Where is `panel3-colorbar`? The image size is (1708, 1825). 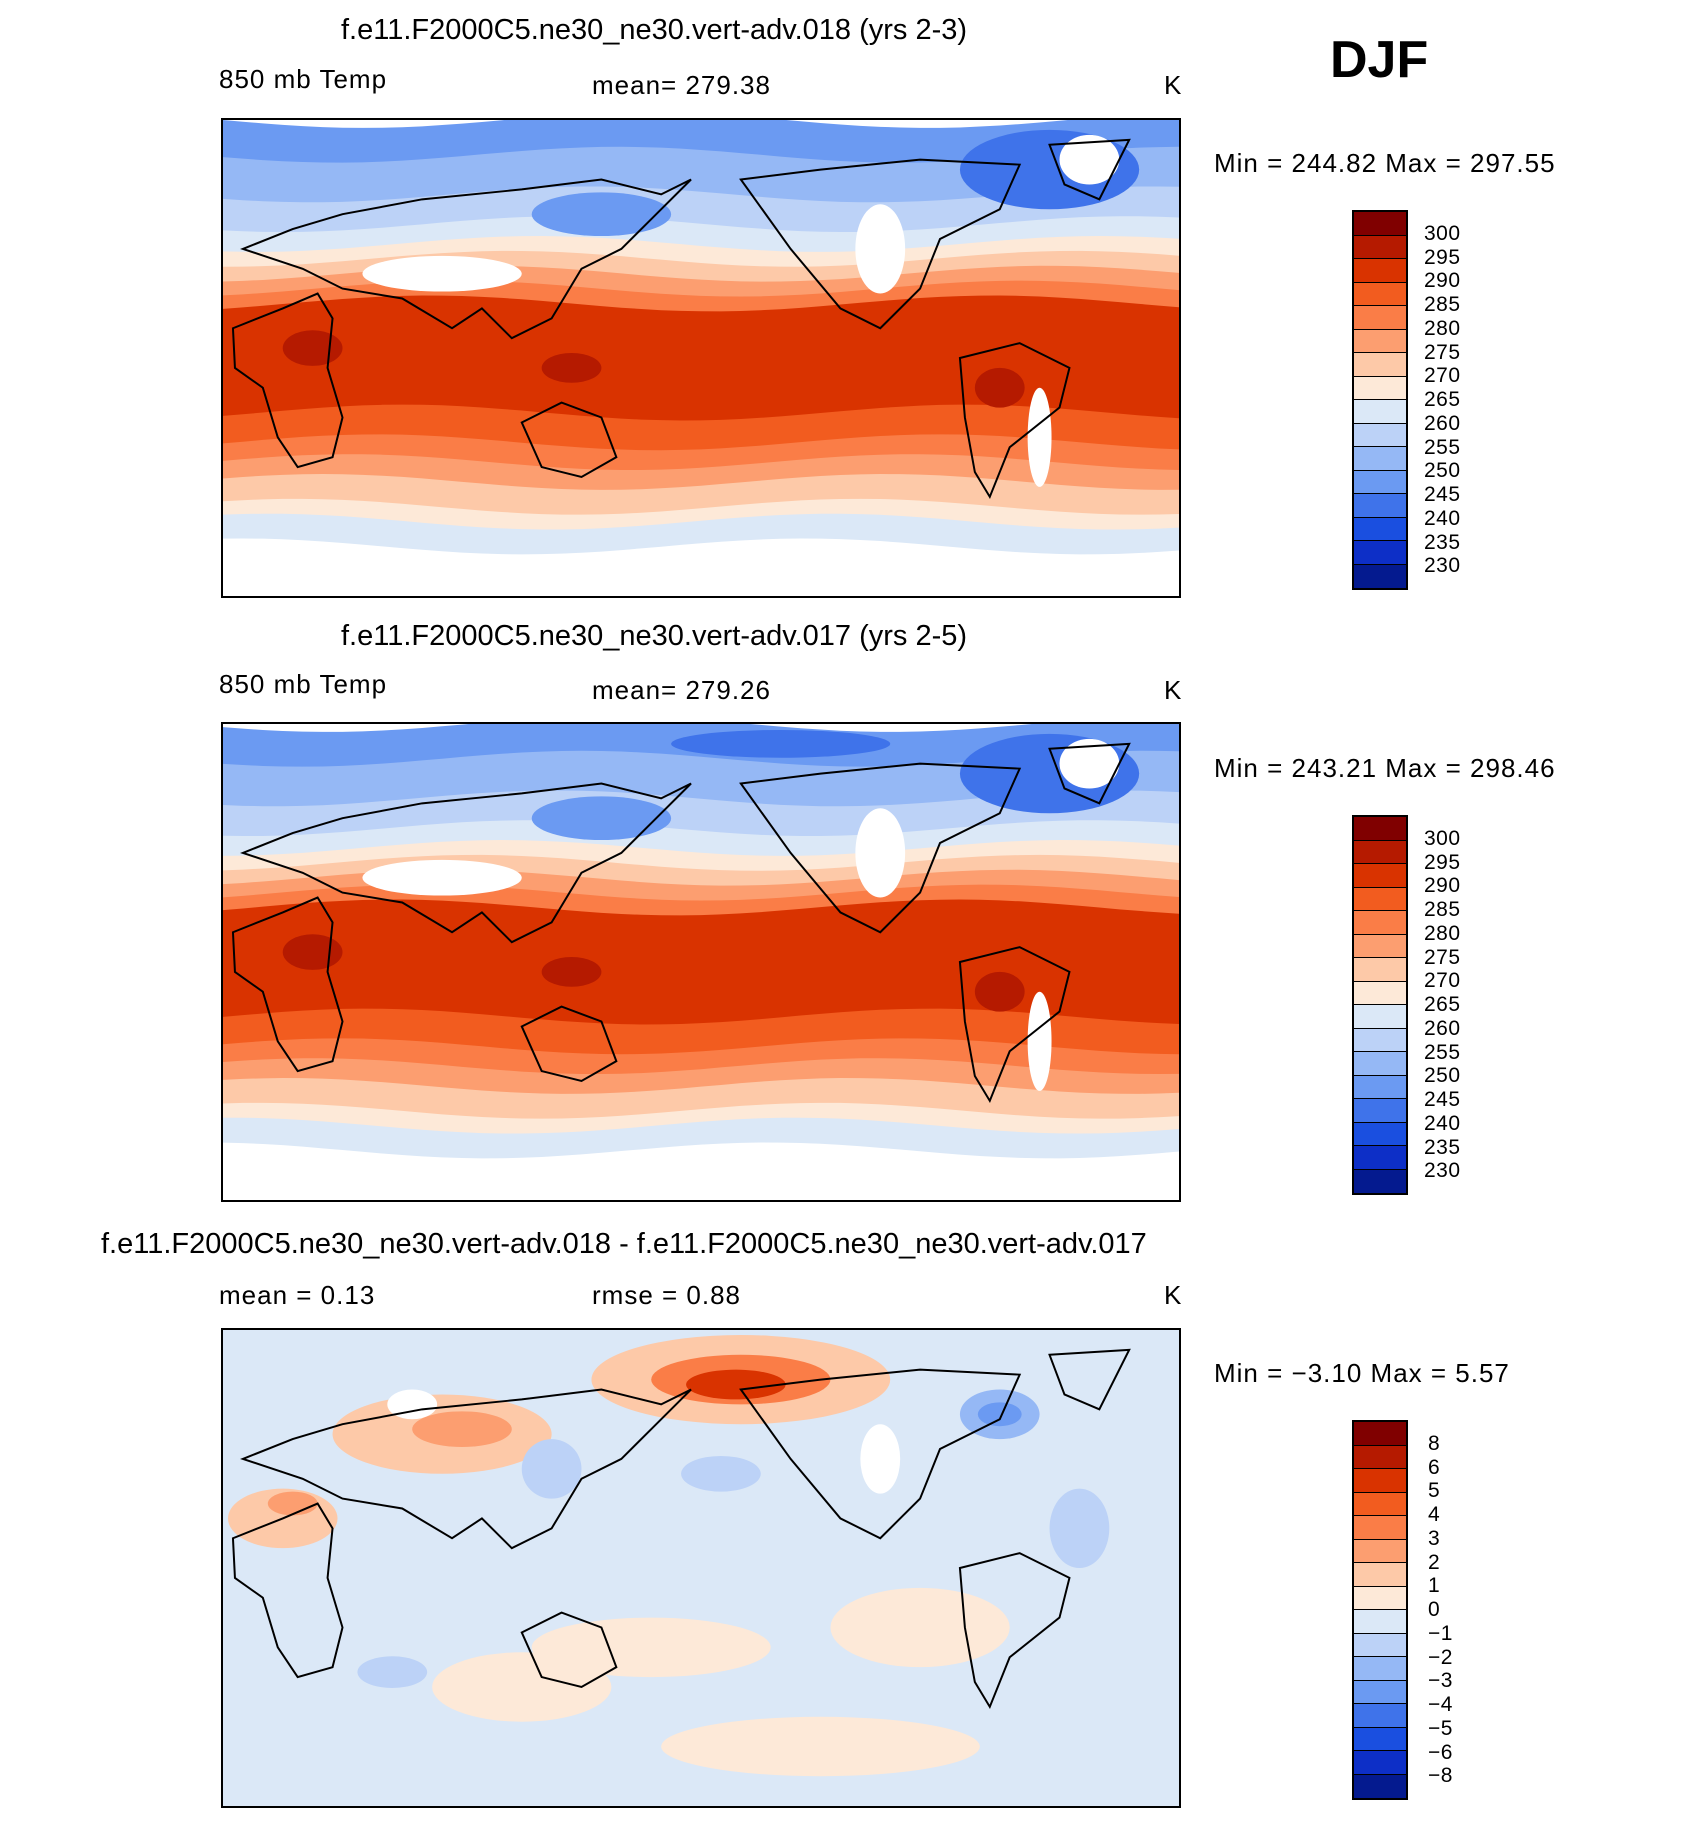
panel3-colorbar is located at coordinates (1380, 1610).